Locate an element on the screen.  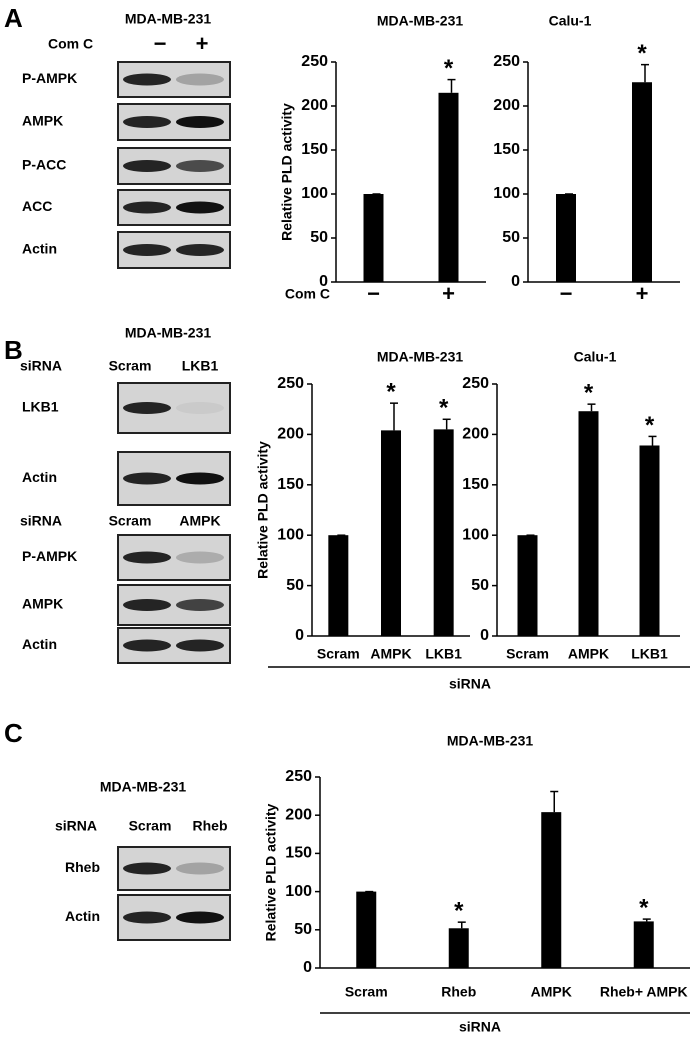
lane-label: LKB1 is located at coordinates (200, 366).